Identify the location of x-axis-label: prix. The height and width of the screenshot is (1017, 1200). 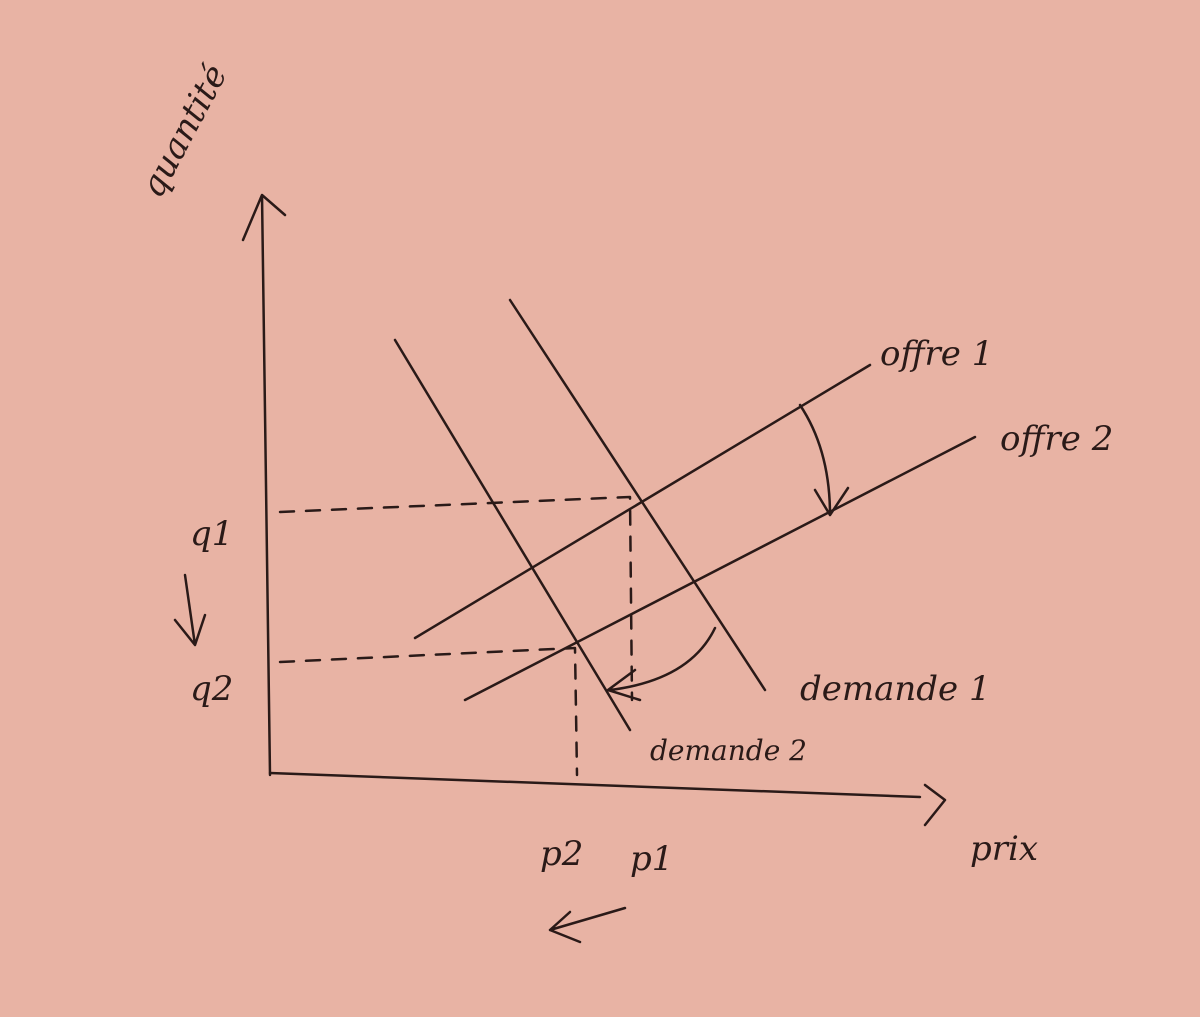
(1004, 849).